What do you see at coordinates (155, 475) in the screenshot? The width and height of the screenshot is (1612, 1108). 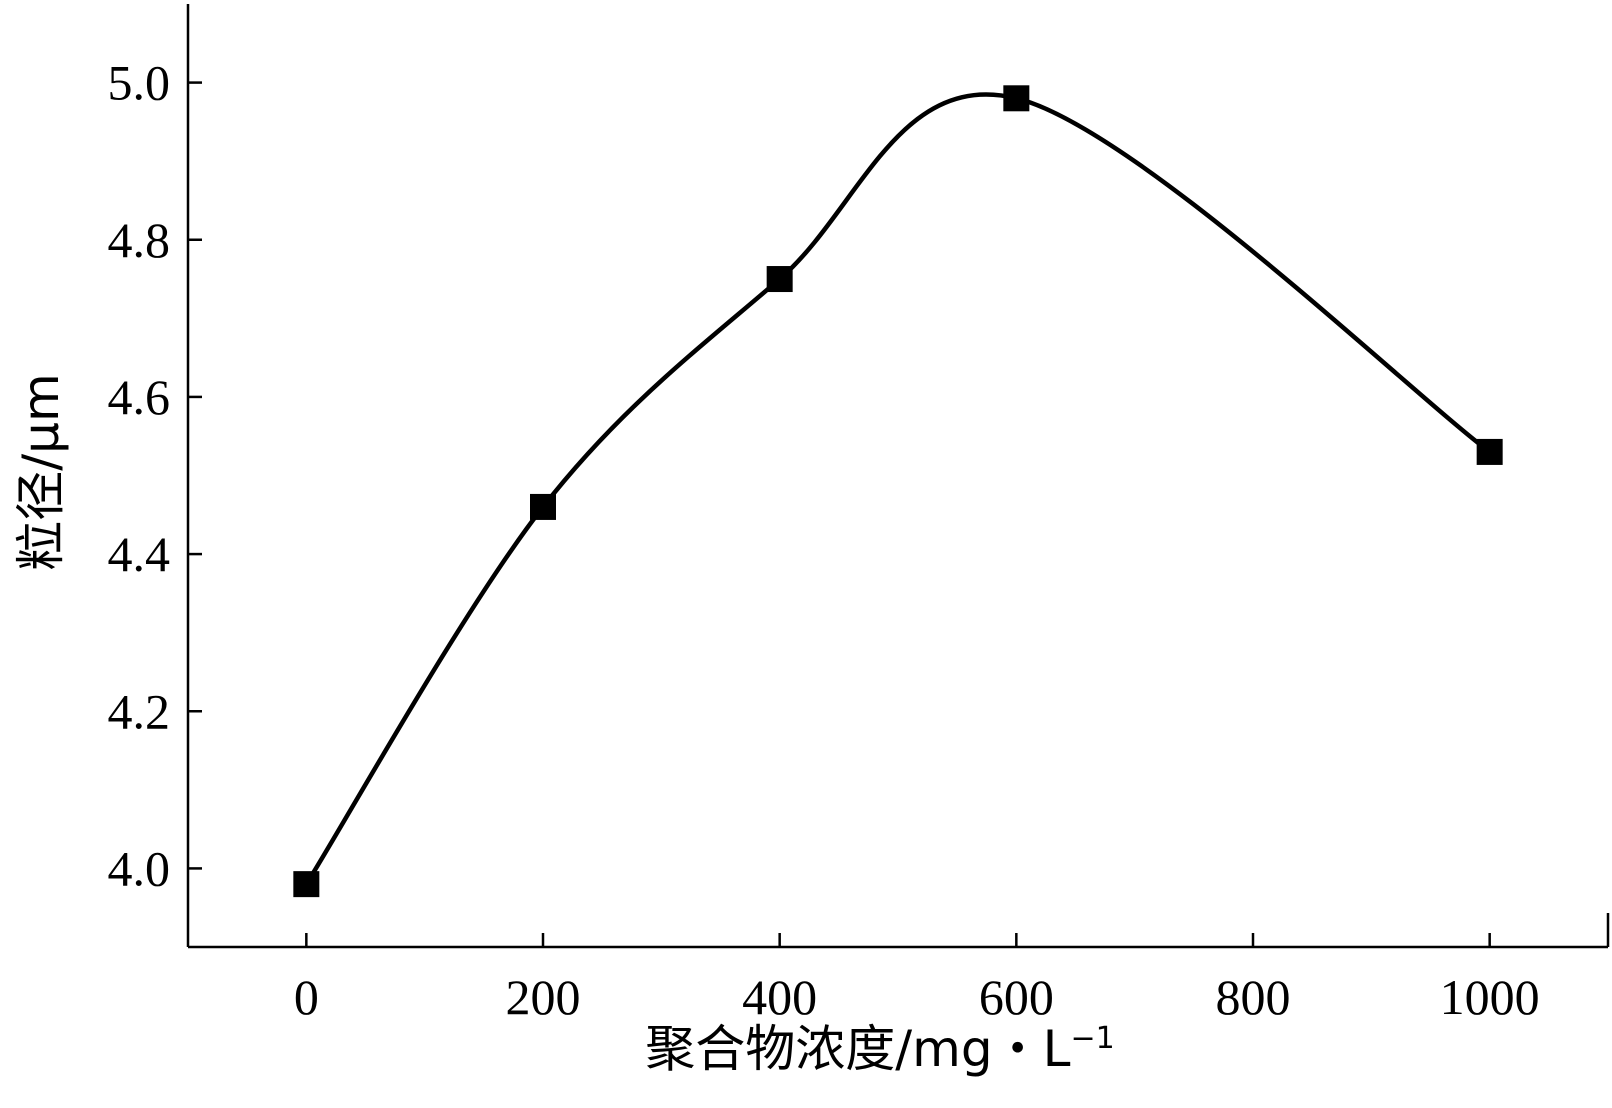 I see `y-axis-ticks: 4.0 4.2 4.4 4.6 4.8 5.0` at bounding box center [155, 475].